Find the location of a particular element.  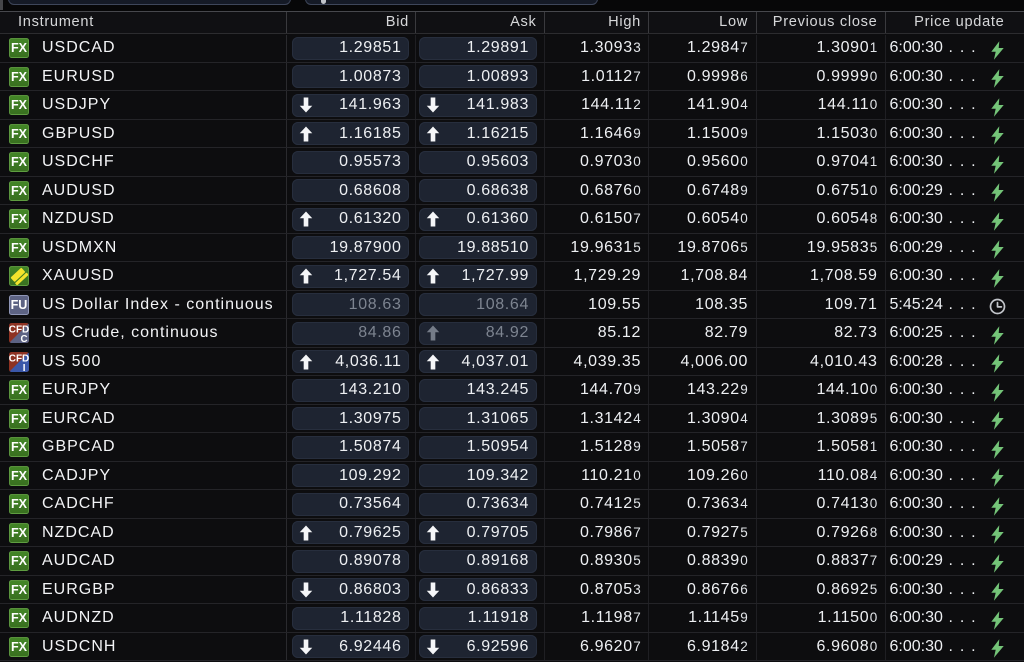

svg-text: I is located at coordinates (24, 367).